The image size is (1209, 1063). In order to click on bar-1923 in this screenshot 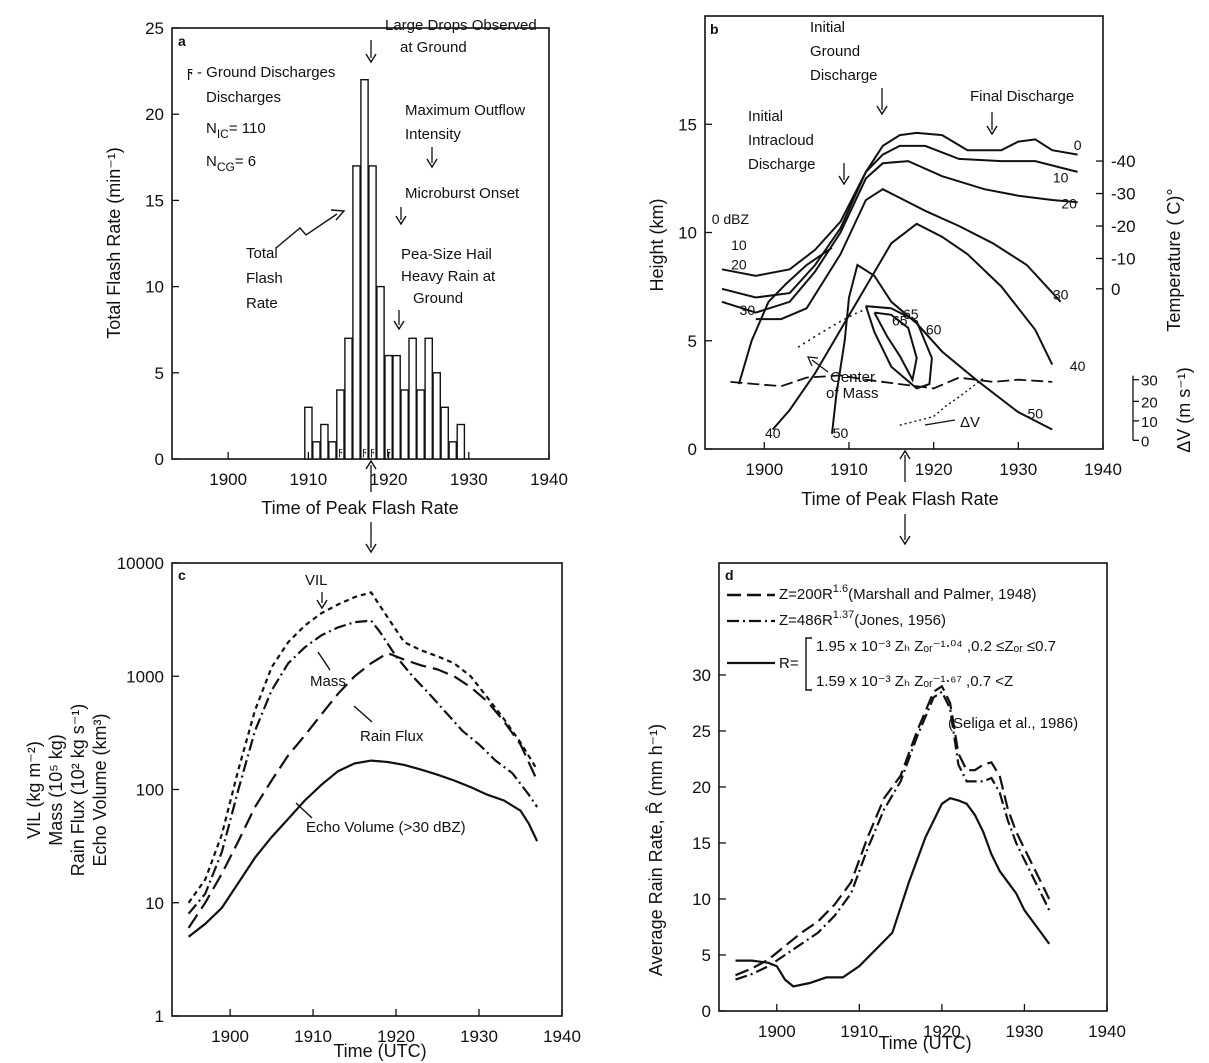, I will do `click(412, 398)`.